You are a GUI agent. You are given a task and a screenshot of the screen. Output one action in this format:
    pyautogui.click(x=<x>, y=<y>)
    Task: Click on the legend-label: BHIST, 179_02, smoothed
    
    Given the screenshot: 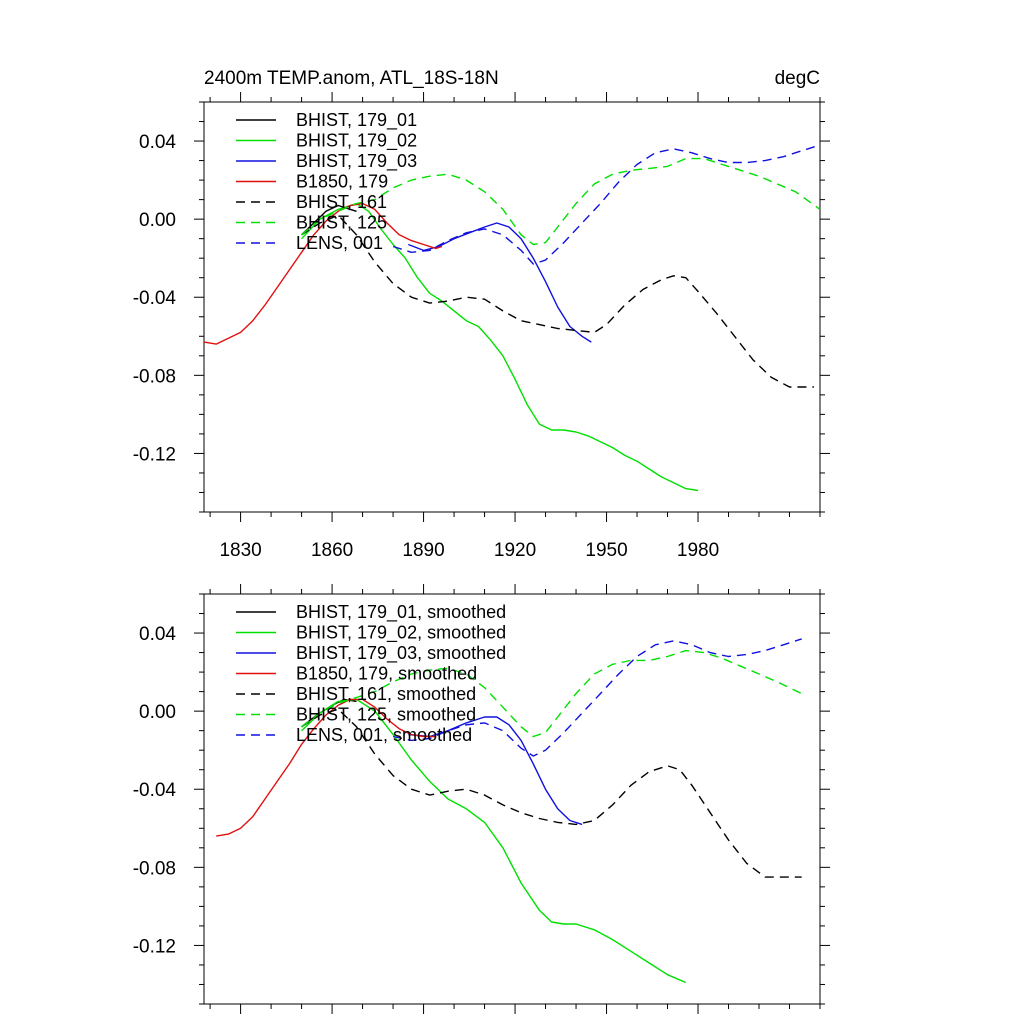 What is the action you would take?
    pyautogui.click(x=401, y=633)
    